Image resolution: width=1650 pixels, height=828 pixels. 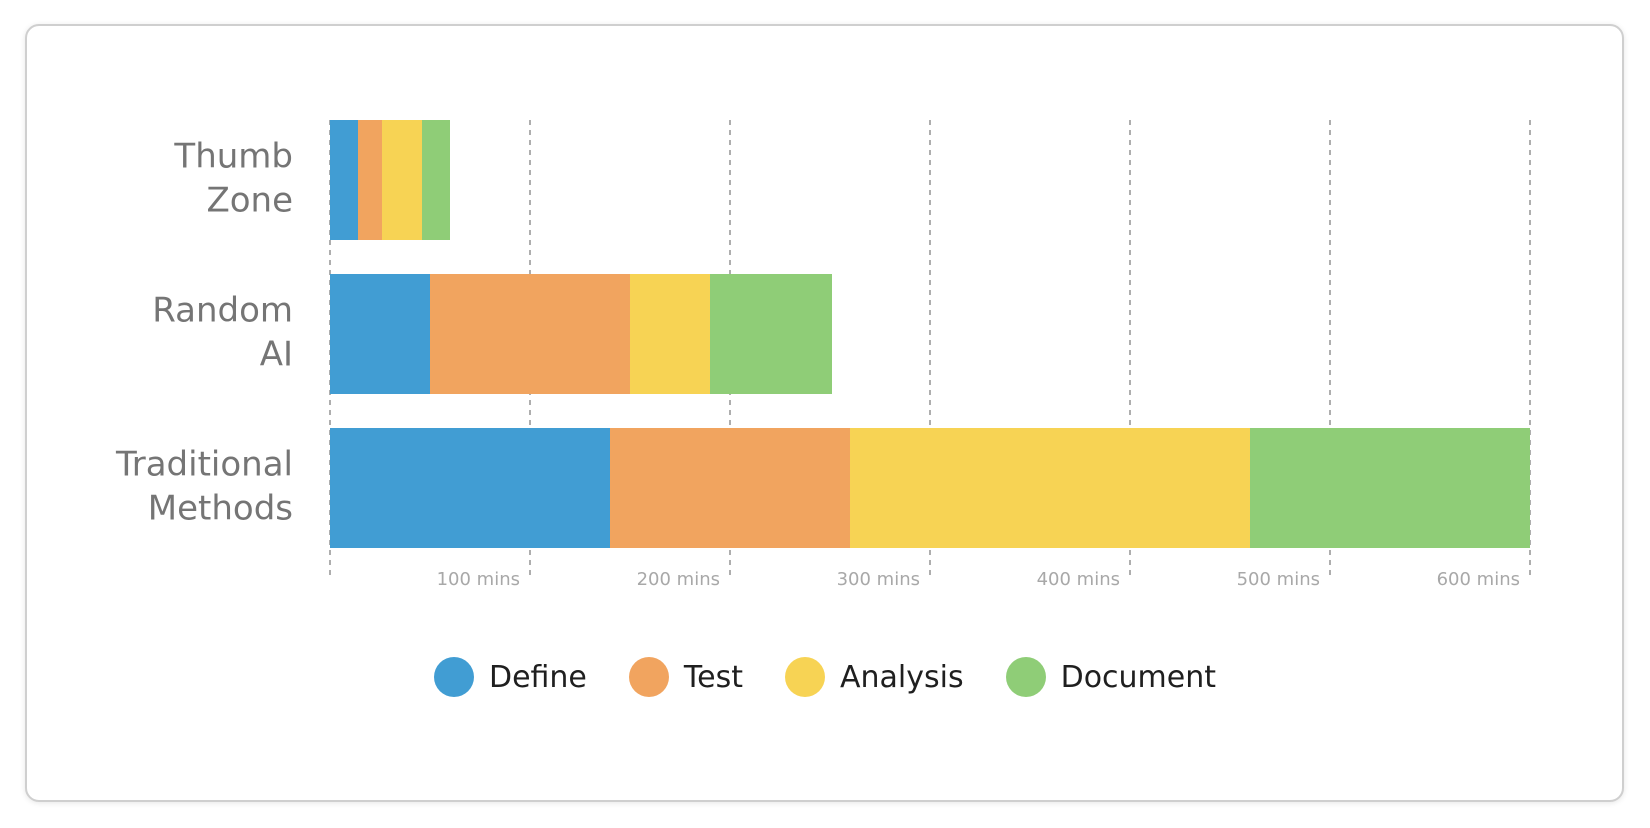 I want to click on legend-item-analysis: Analysis, so click(x=874, y=677).